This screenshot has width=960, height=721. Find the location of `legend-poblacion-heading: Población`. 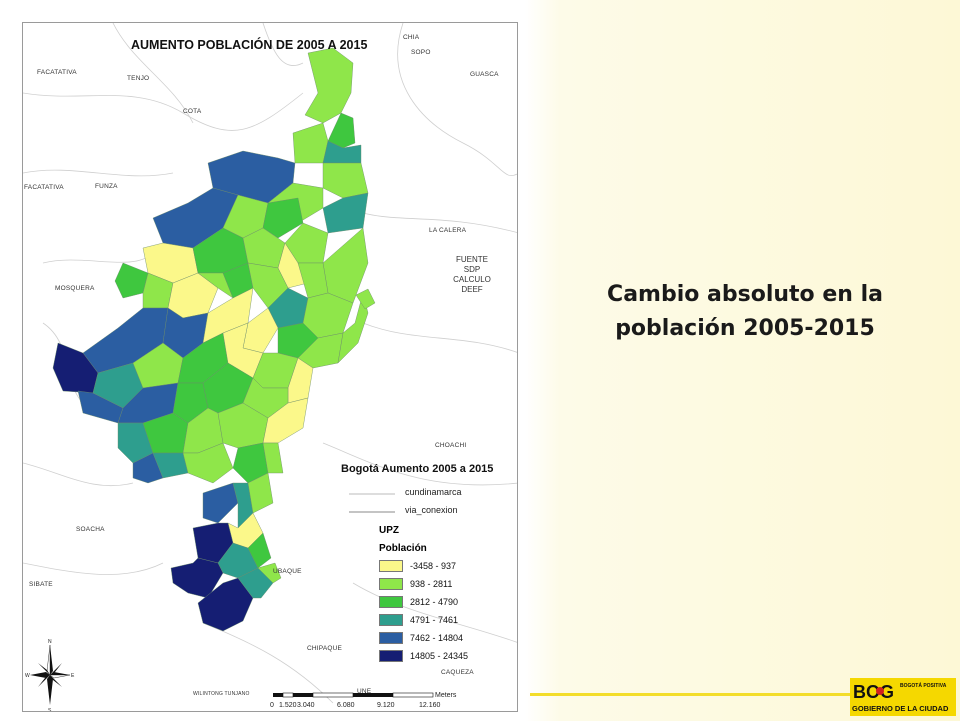

legend-poblacion-heading: Población is located at coordinates (403, 548).